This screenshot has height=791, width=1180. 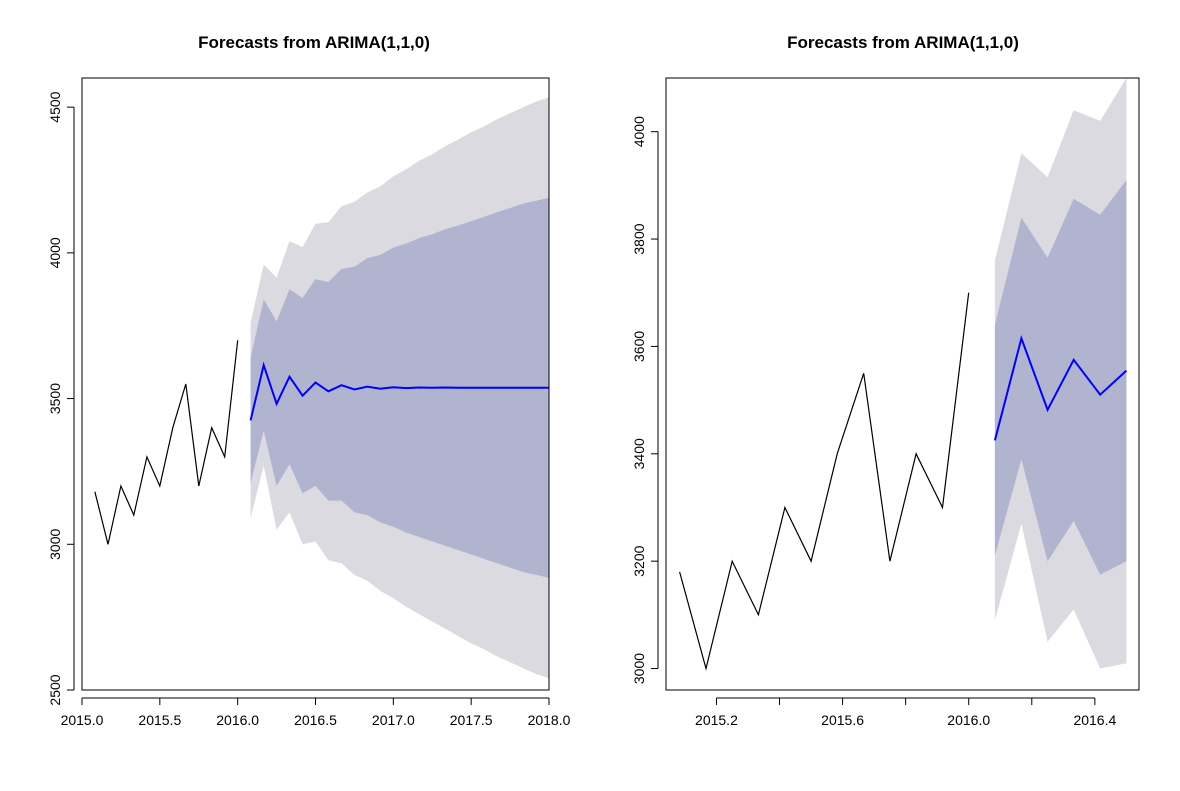 What do you see at coordinates (159, 720) in the screenshot?
I see `x-tick-label: 2015.5` at bounding box center [159, 720].